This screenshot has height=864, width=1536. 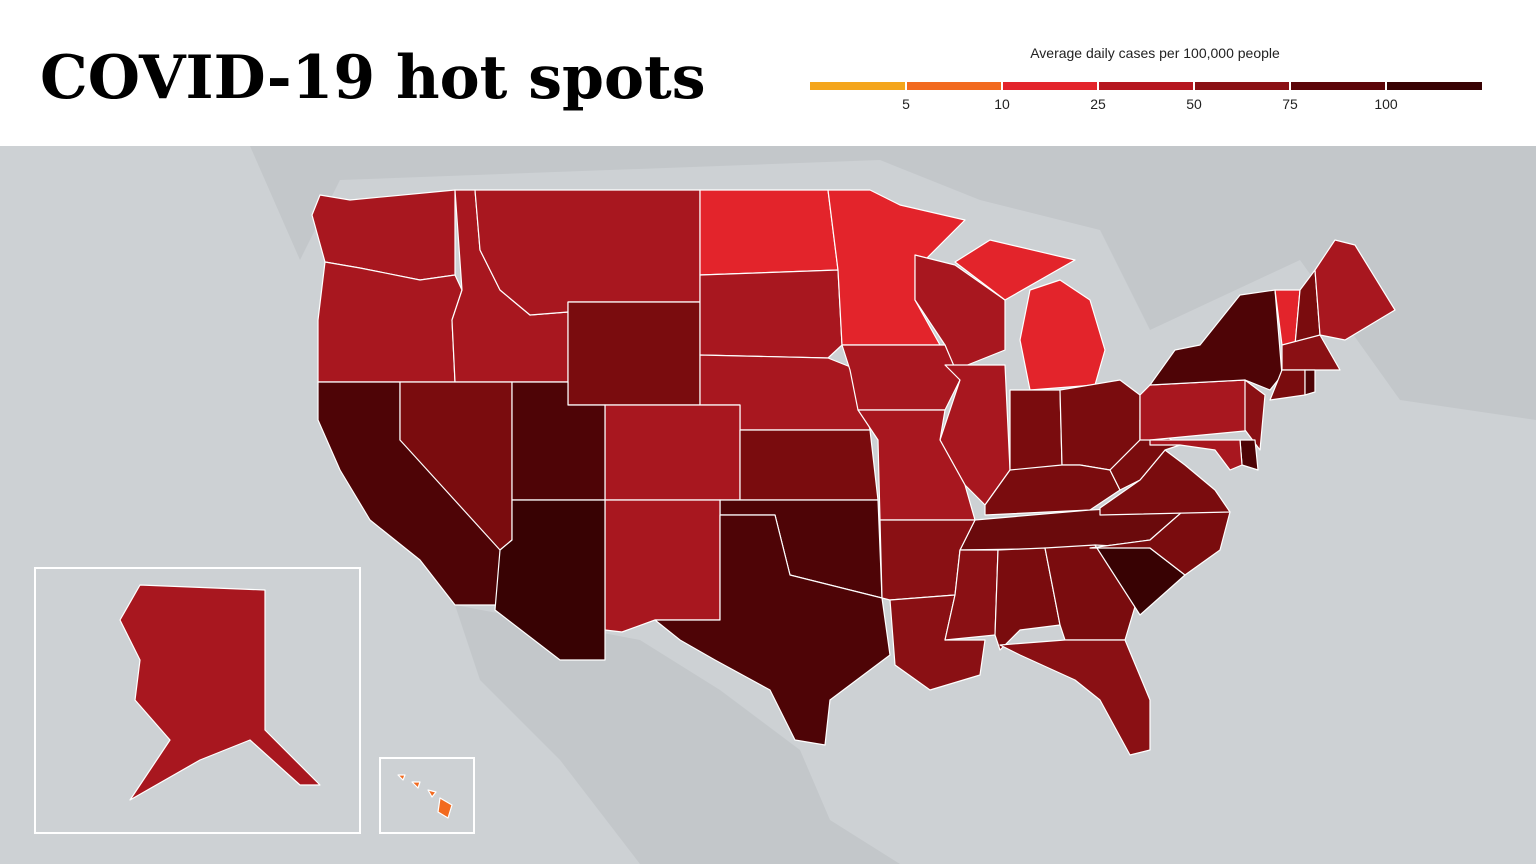 What do you see at coordinates (1098, 104) in the screenshot?
I see `legend-tick-label: 25` at bounding box center [1098, 104].